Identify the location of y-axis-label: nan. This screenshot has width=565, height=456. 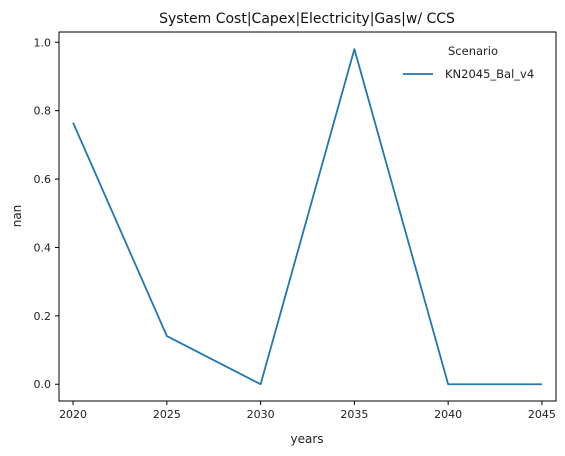
(17, 216).